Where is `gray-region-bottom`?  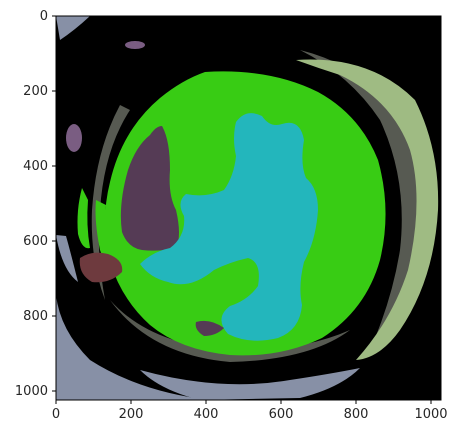
gray-region-bottom is located at coordinates (250, 384).